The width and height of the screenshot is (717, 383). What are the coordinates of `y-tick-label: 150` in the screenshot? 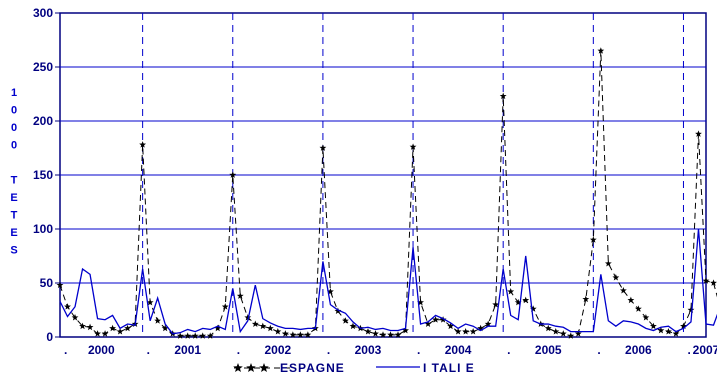 It's located at (43, 175).